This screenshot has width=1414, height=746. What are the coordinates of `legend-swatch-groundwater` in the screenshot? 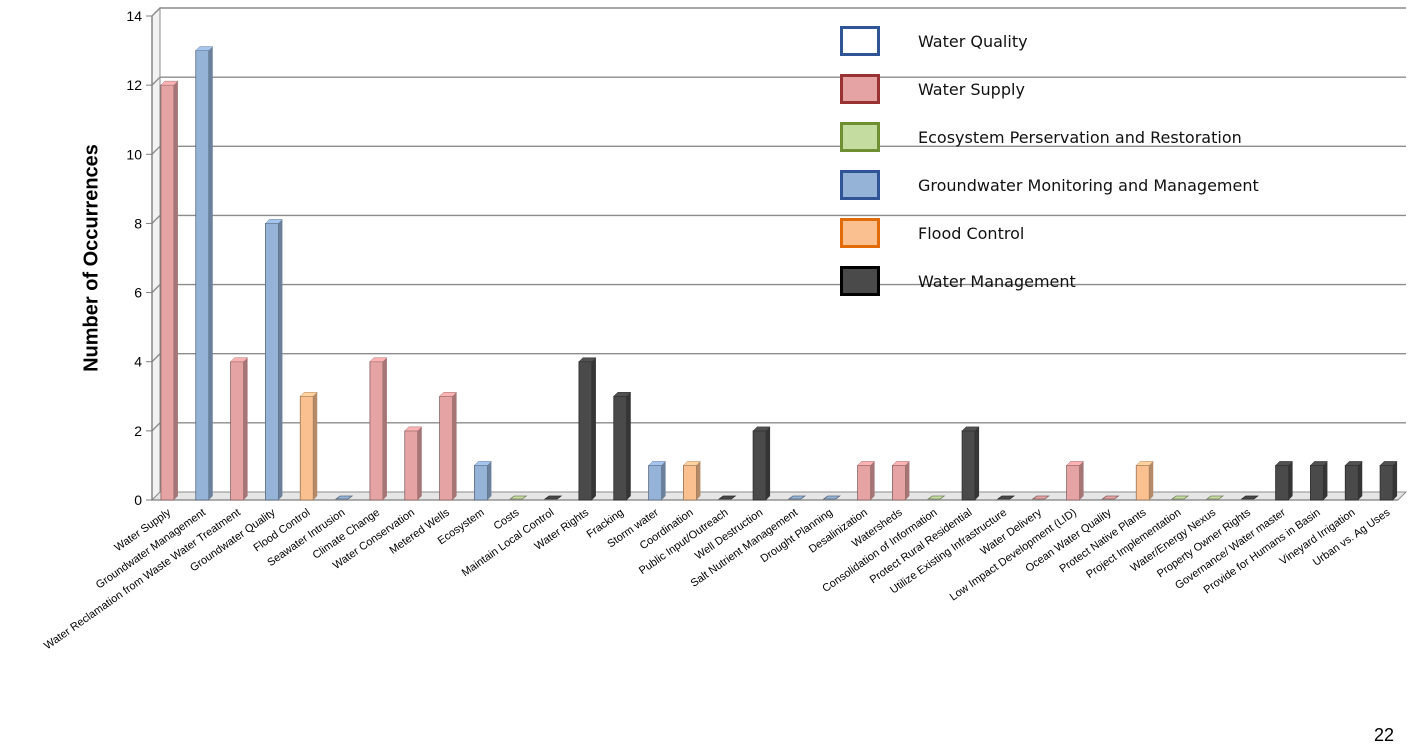 It's located at (860, 185).